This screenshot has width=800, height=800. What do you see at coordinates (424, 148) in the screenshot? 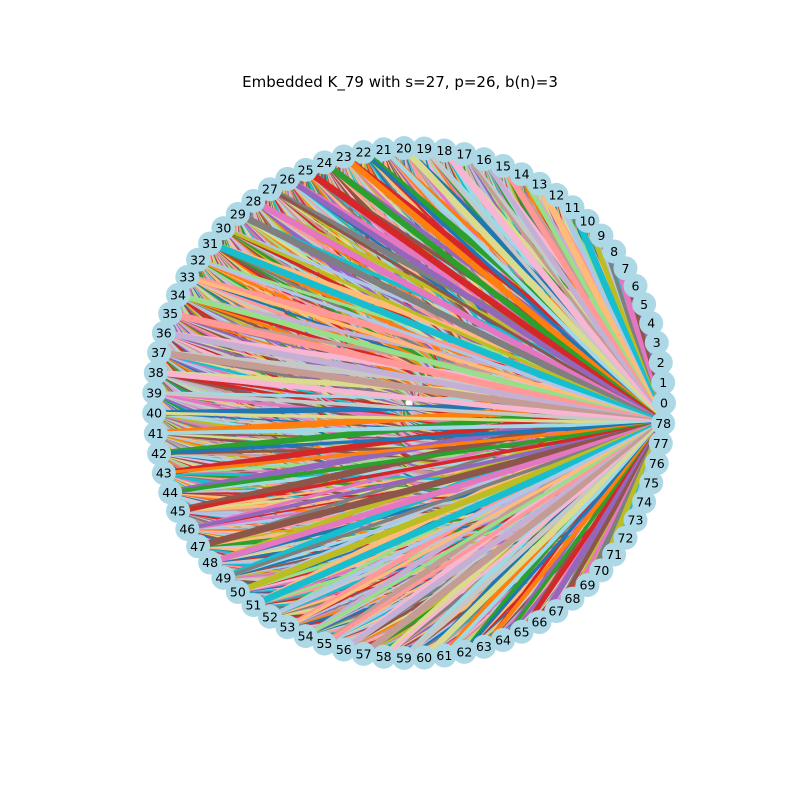
I see `graph-node: 19` at bounding box center [424, 148].